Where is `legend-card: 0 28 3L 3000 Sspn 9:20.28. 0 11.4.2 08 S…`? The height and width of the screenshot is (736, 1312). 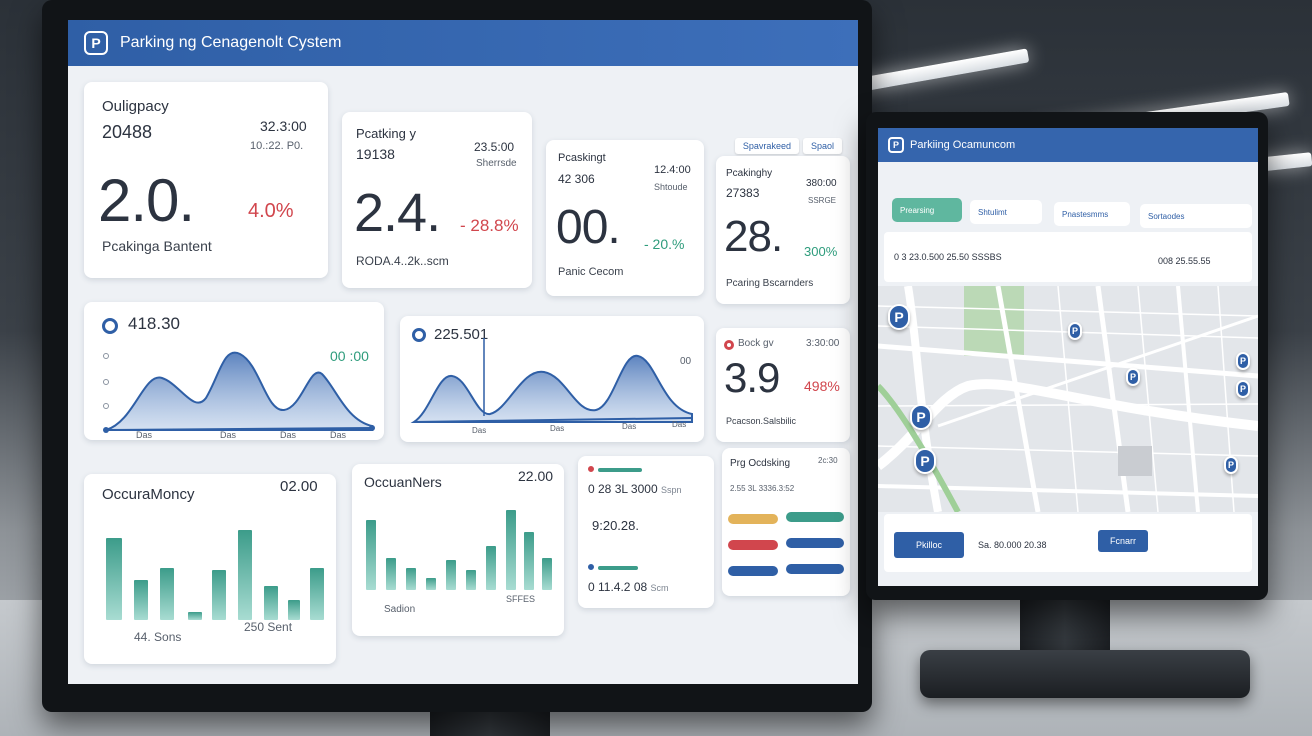 legend-card: 0 28 3L 3000 Sspn 9:20.28. 0 11.4.2 08 S… is located at coordinates (646, 532).